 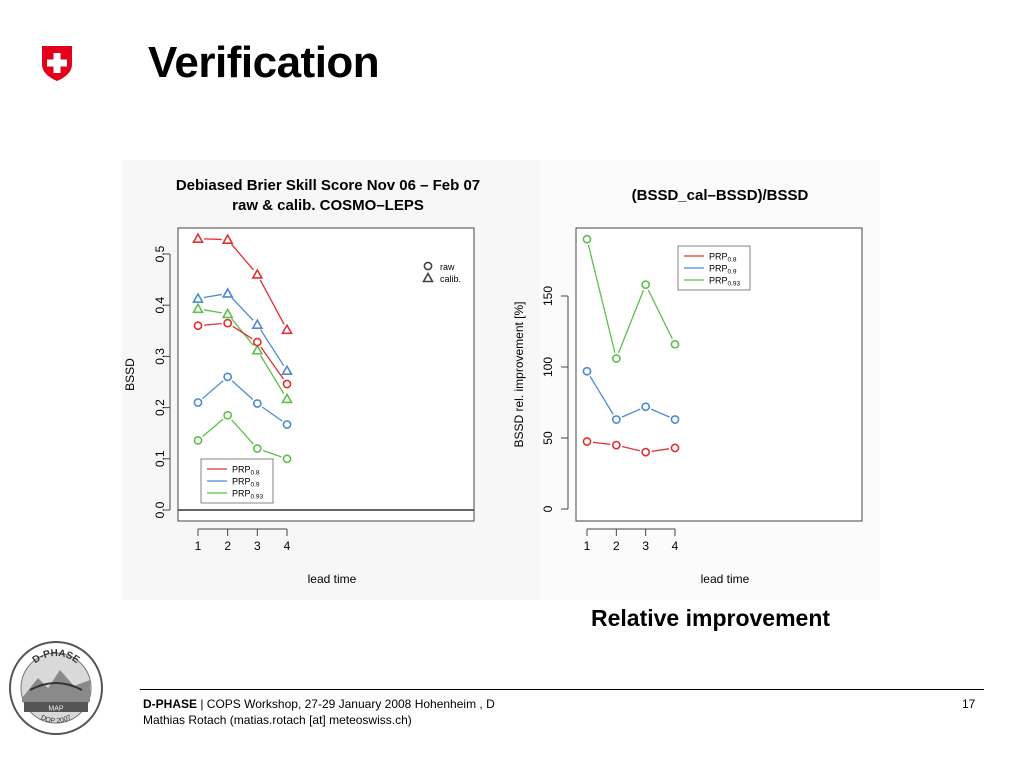 I want to click on chart-2-legend-label: PRP0.8, so click(x=723, y=258).